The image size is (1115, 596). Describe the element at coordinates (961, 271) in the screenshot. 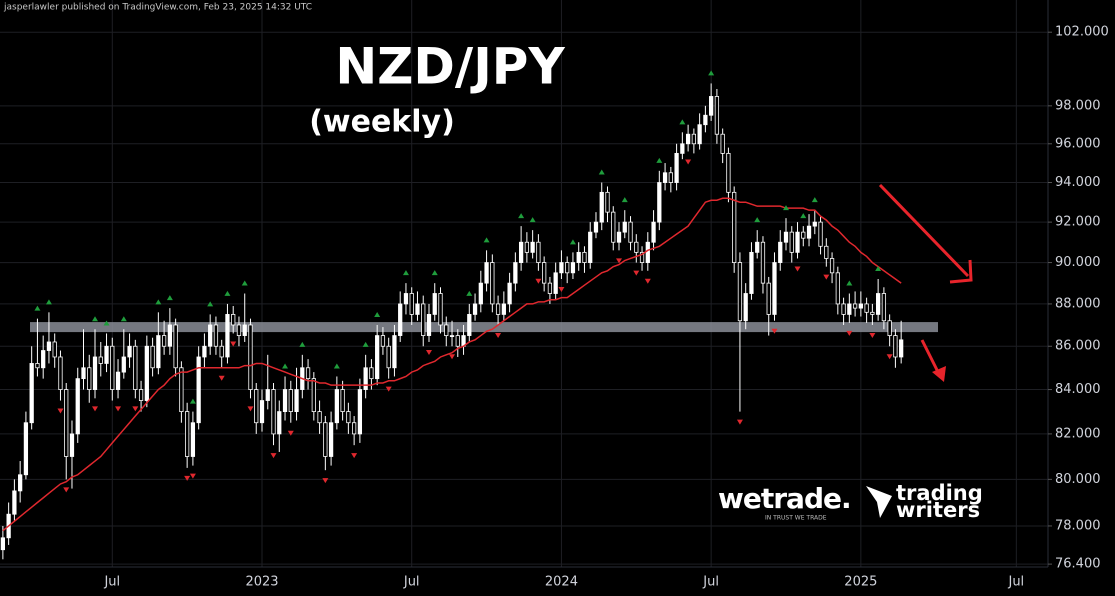

I see `arrow-head` at that location.